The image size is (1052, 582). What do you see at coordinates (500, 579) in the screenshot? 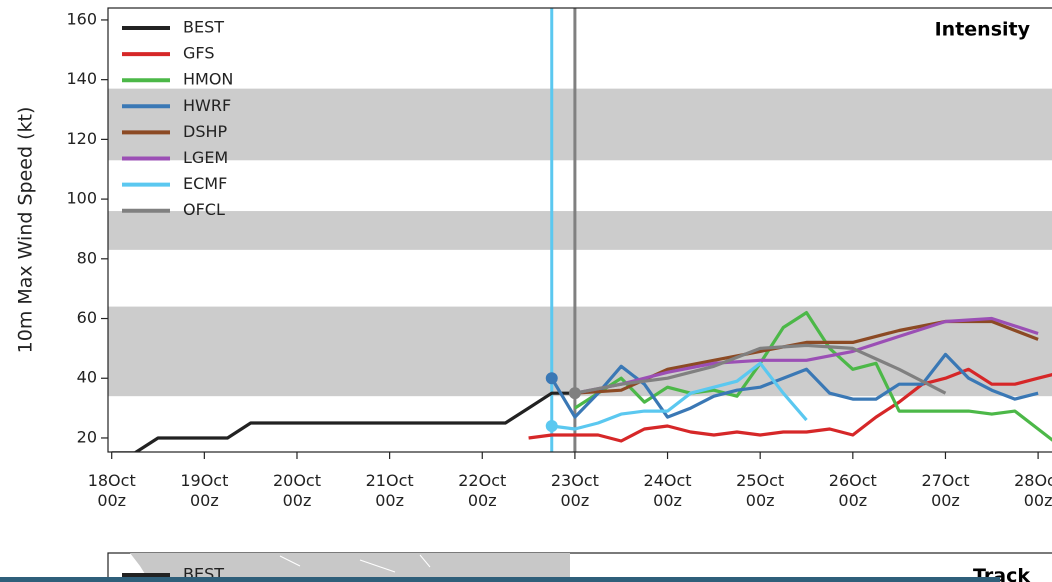
I see `bottom-strip` at bounding box center [500, 579].